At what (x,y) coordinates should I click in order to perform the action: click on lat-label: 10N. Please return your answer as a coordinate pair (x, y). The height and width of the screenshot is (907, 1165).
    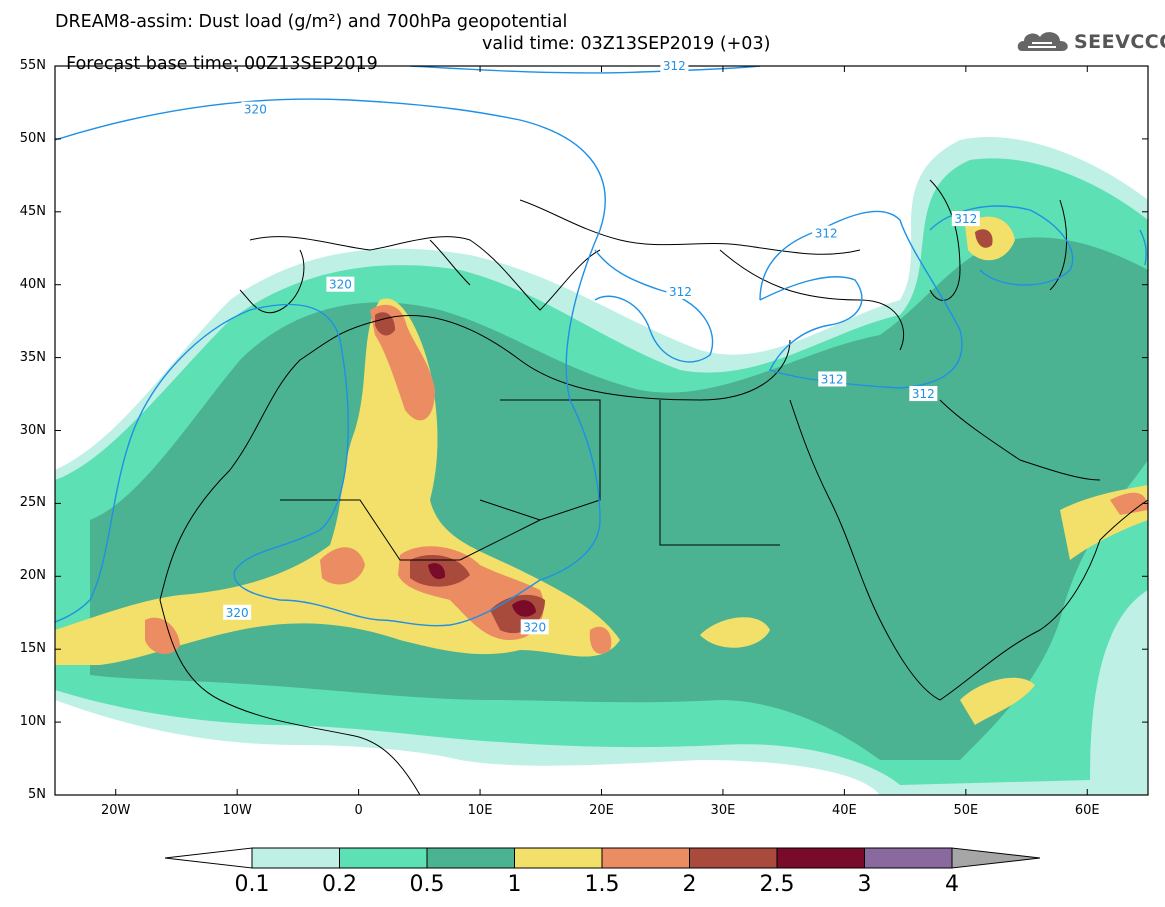
    Looking at the image, I should click on (32, 722).